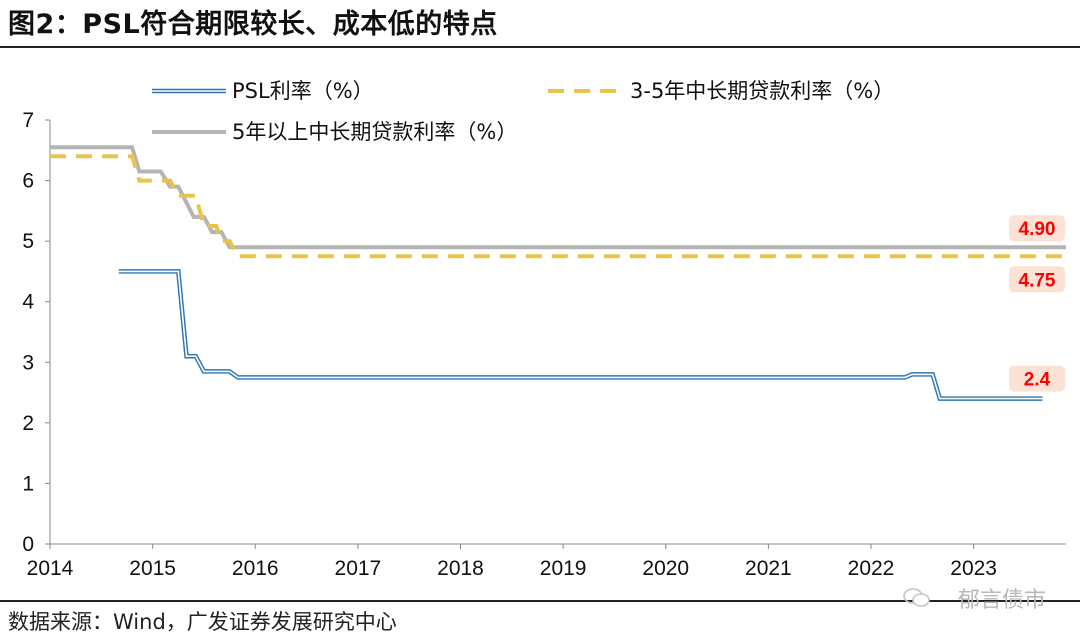 The height and width of the screenshot is (643, 1080). Describe the element at coordinates (1037, 303) in the screenshot. I see `end-labels: 4.90 4.75 2.4` at that location.